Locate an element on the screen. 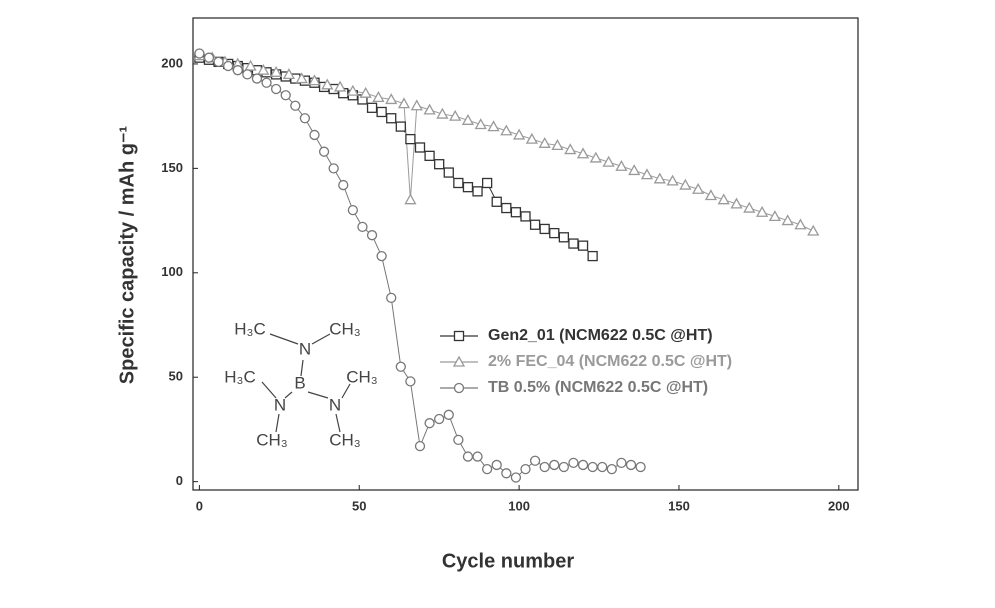 The width and height of the screenshot is (995, 608). y-tick-label: 0 is located at coordinates (179, 480).